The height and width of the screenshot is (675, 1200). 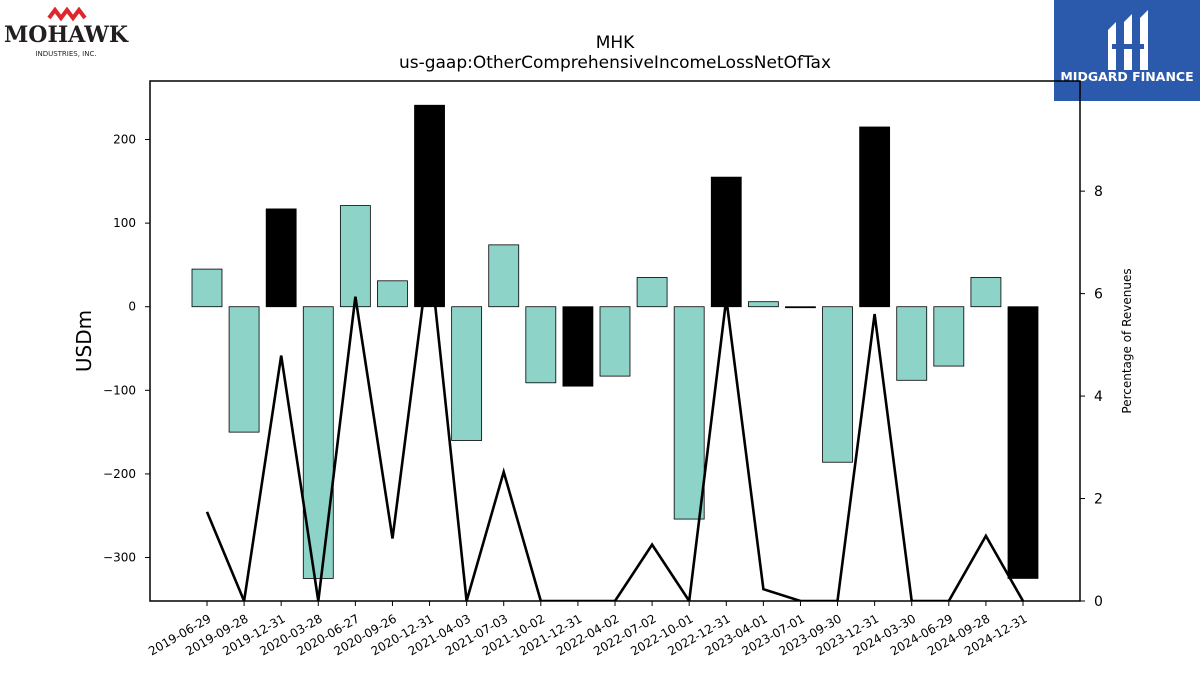 What do you see at coordinates (119, 558) in the screenshot?
I see `y-tick-label: −300` at bounding box center [119, 558].